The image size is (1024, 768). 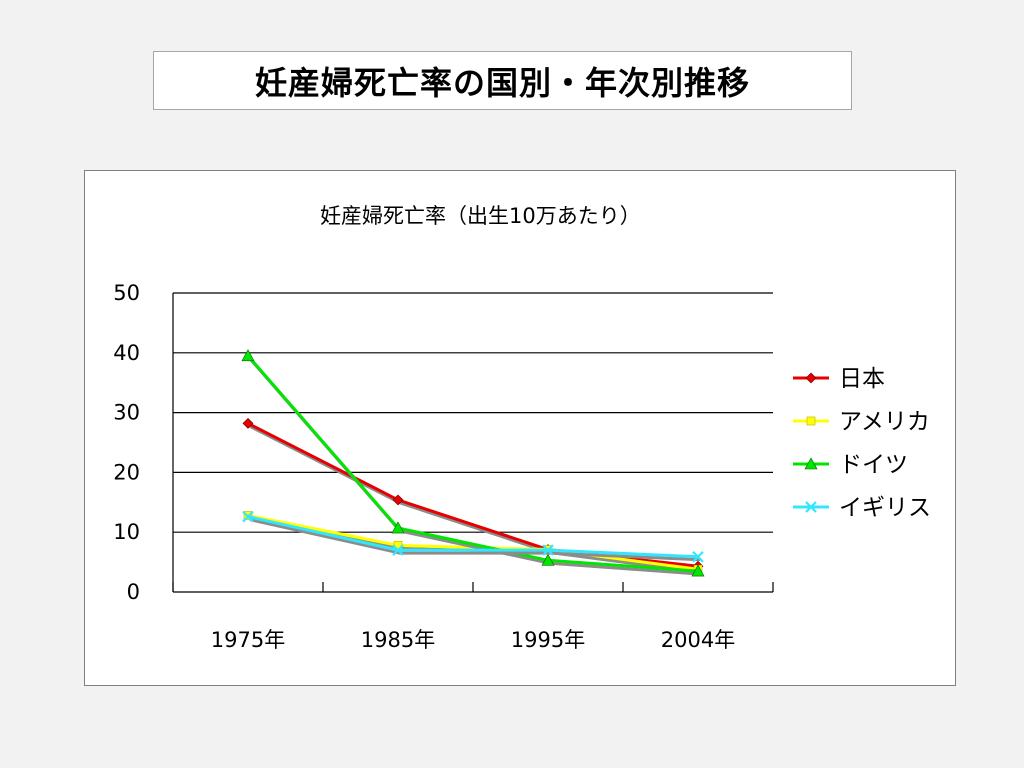 What do you see at coordinates (480, 216) in the screenshot?
I see `chart-title: 妊産婦死亡率（出生10万あたり）` at bounding box center [480, 216].